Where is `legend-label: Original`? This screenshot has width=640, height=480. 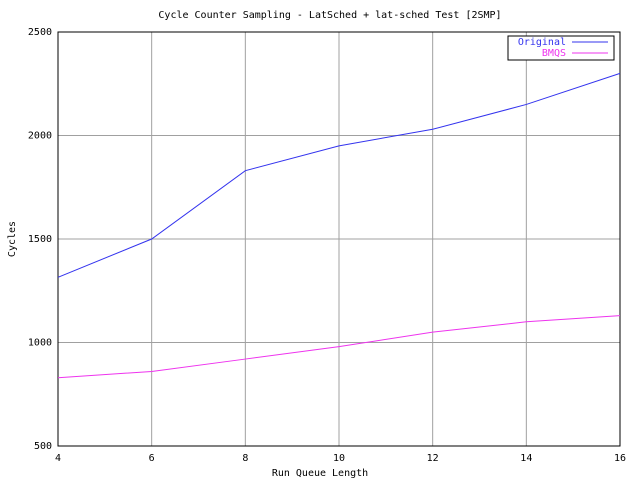 legend-label: Original is located at coordinates (542, 42).